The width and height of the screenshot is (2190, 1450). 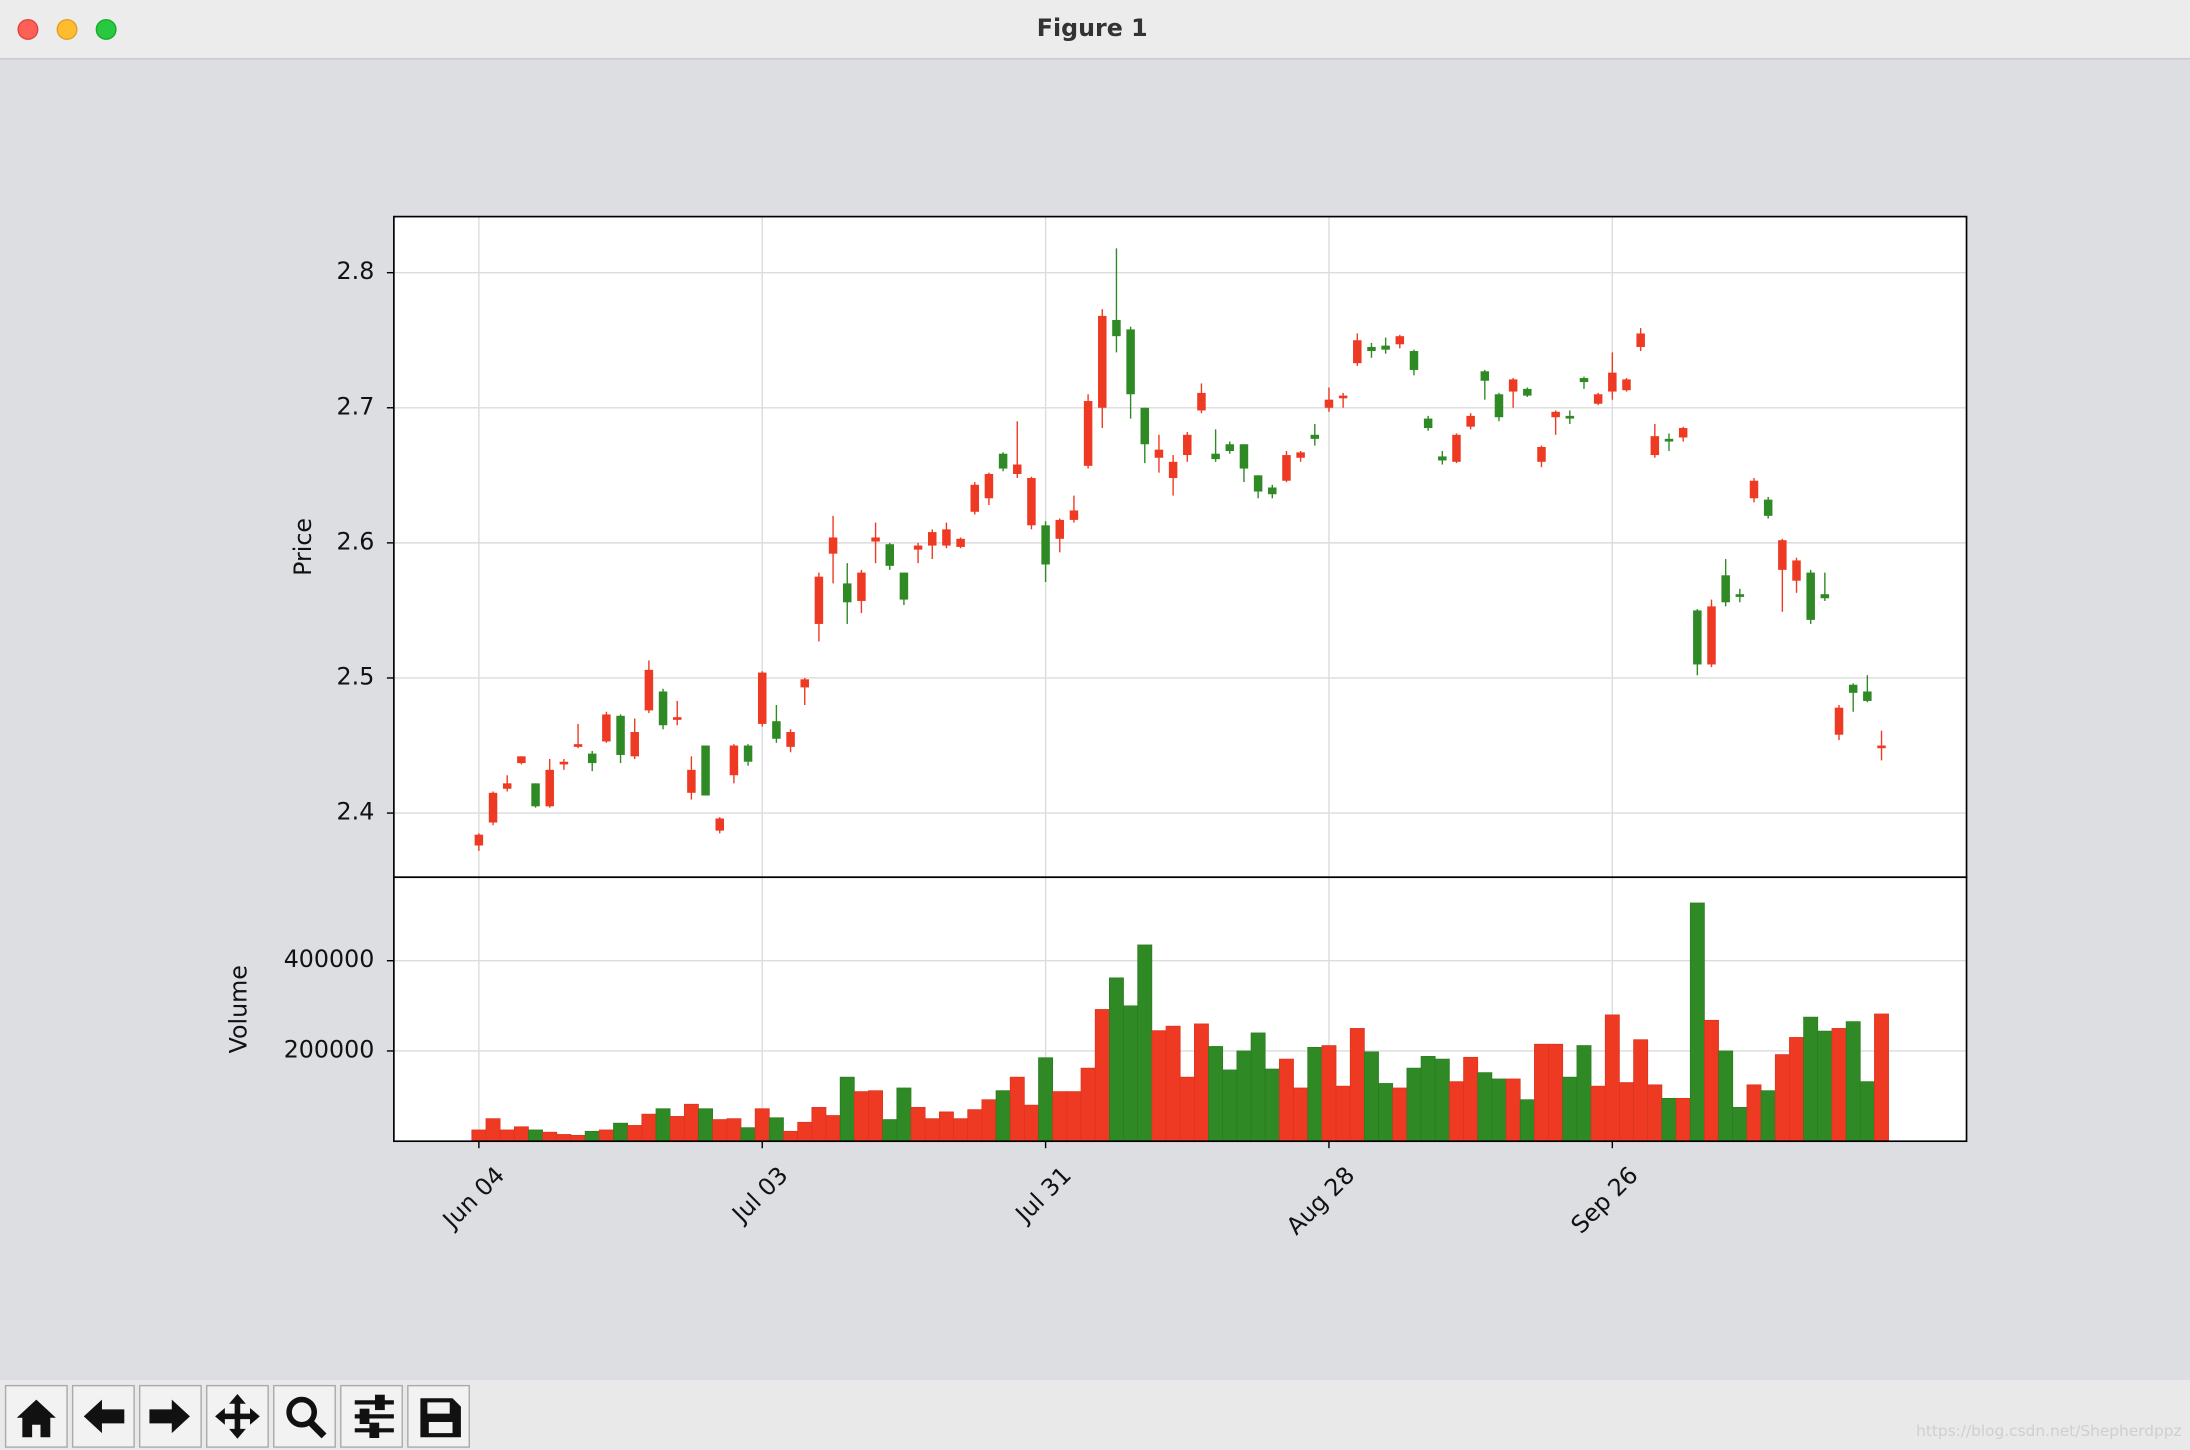 What do you see at coordinates (317, 1429) in the screenshot?
I see `zoom-icon-handle` at bounding box center [317, 1429].